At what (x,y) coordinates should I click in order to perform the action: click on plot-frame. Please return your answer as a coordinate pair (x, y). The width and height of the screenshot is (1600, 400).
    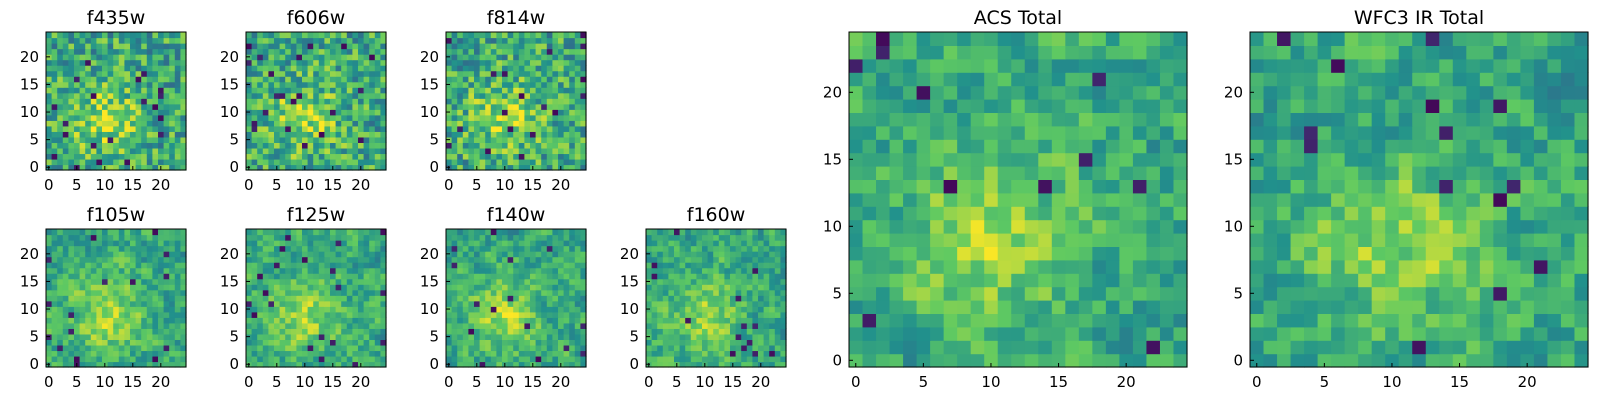
    Looking at the image, I should click on (316, 101).